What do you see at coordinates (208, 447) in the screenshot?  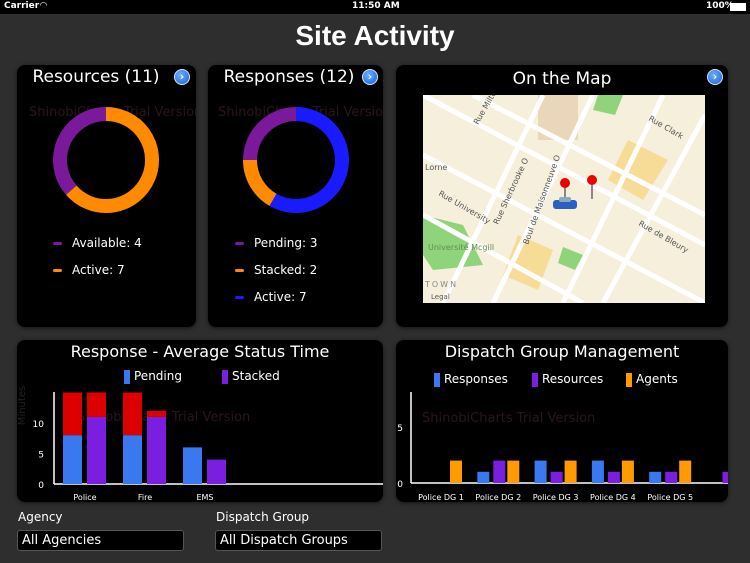 I see `status-time-chart: 0 5 10 Police Fire EMS` at bounding box center [208, 447].